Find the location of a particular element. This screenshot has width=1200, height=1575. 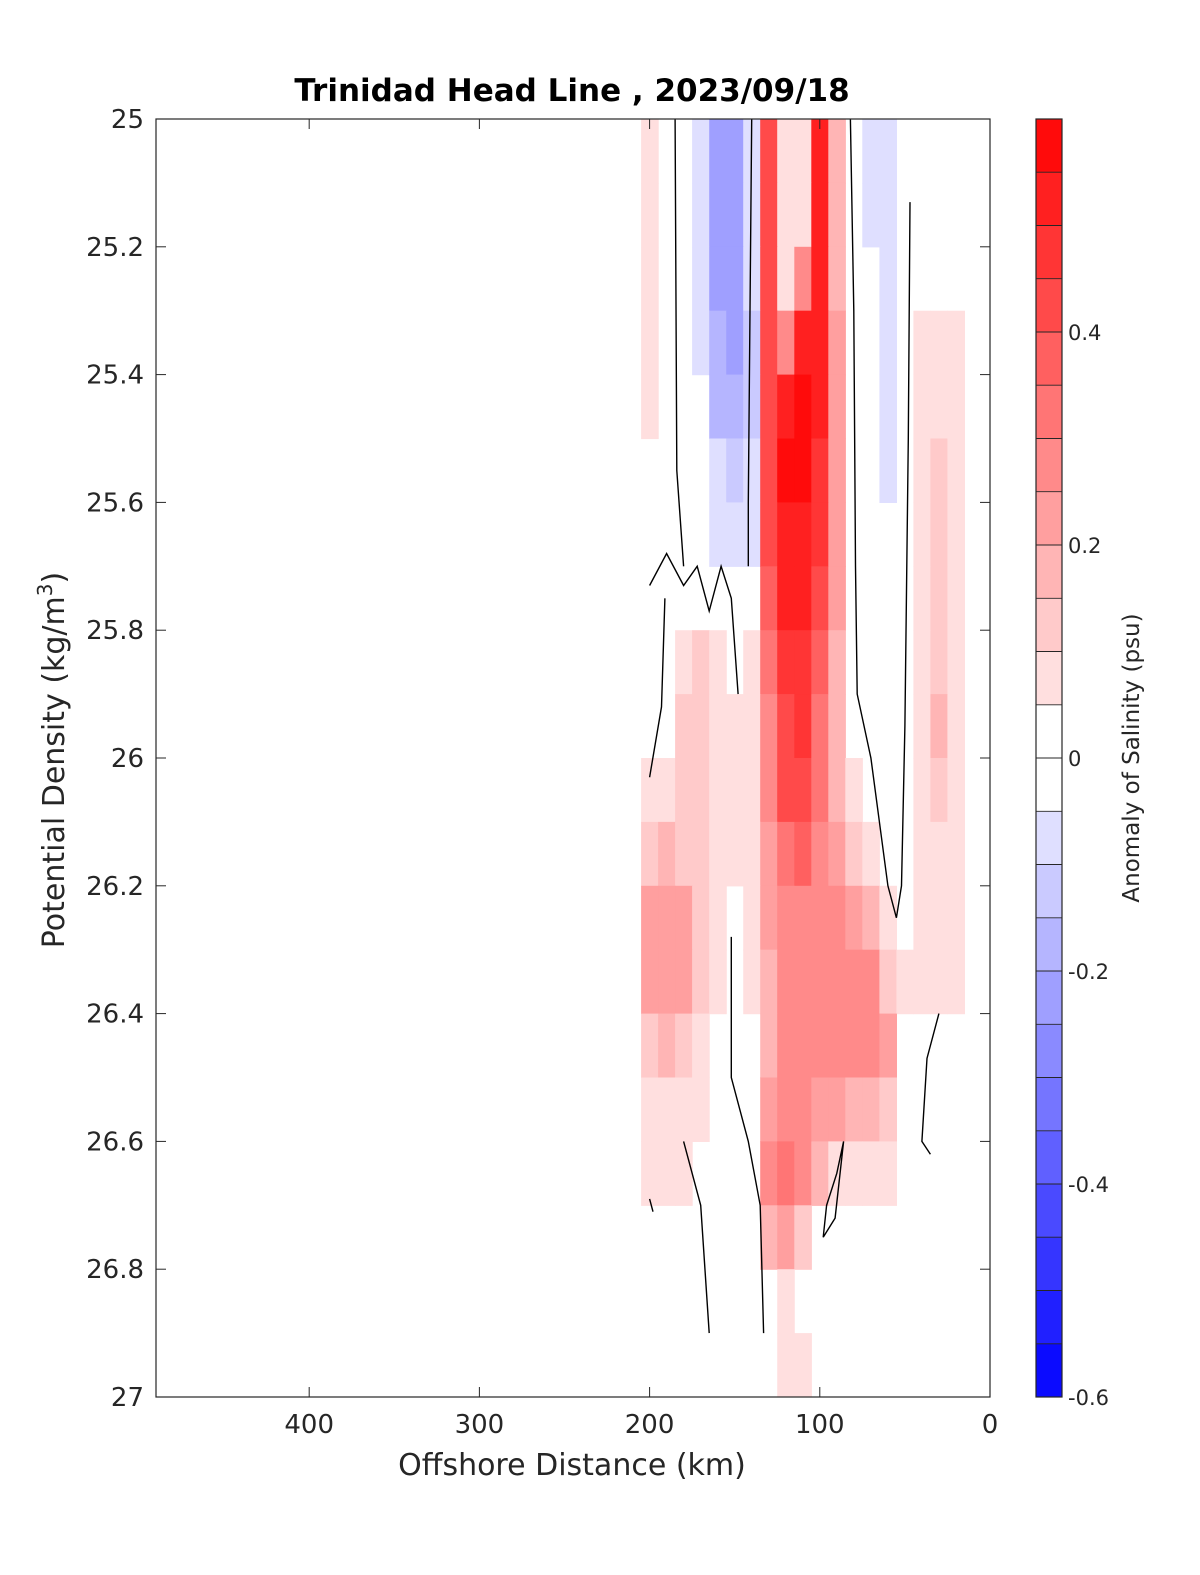

y-tick-label: 25.8 is located at coordinates (115, 631).